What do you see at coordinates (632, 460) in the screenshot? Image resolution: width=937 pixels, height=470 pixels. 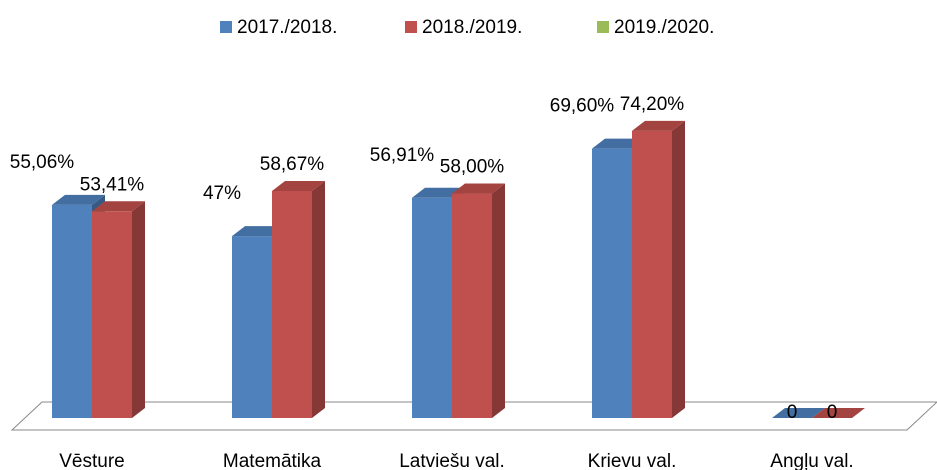 I see `x-tick-label: Krievu val.` at bounding box center [632, 460].